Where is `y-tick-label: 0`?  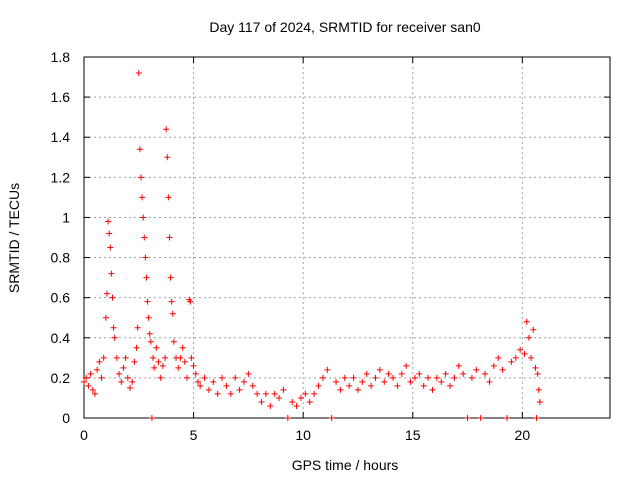
y-tick-label: 0 is located at coordinates (66, 418).